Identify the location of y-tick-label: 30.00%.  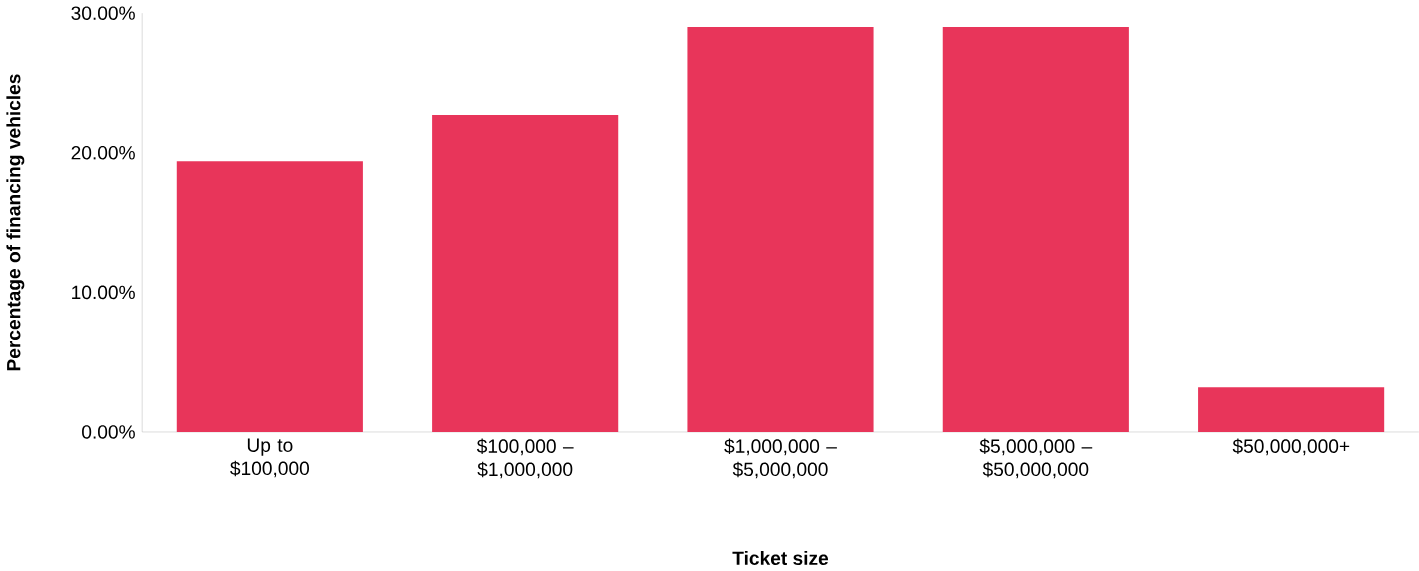
(103, 13).